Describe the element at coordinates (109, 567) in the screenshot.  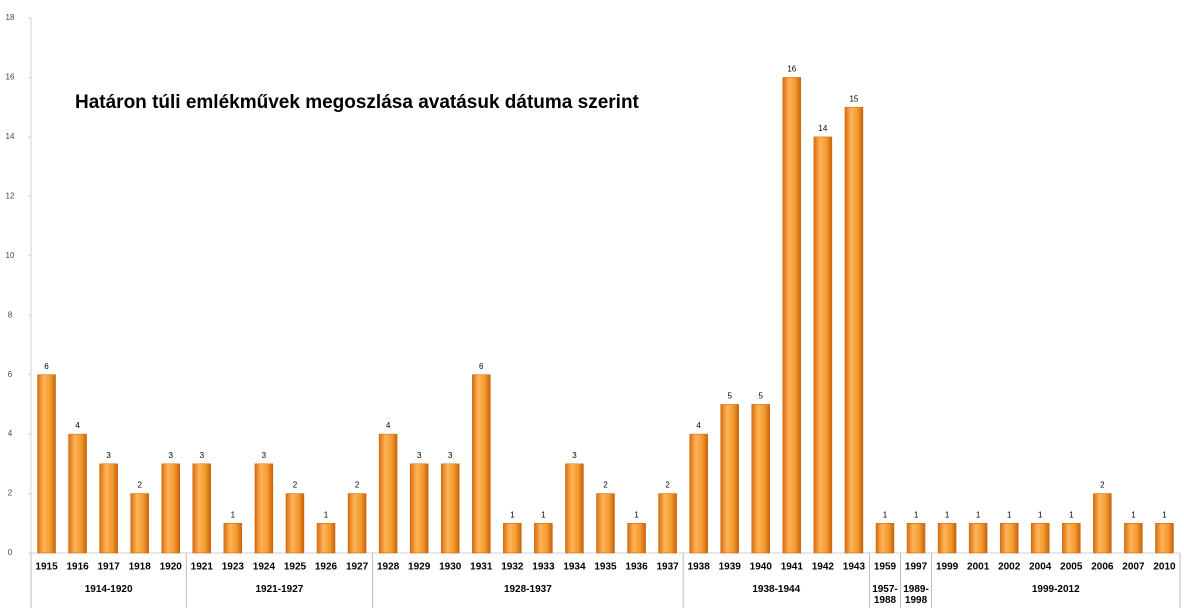
I see `x-tick-label: 1917` at that location.